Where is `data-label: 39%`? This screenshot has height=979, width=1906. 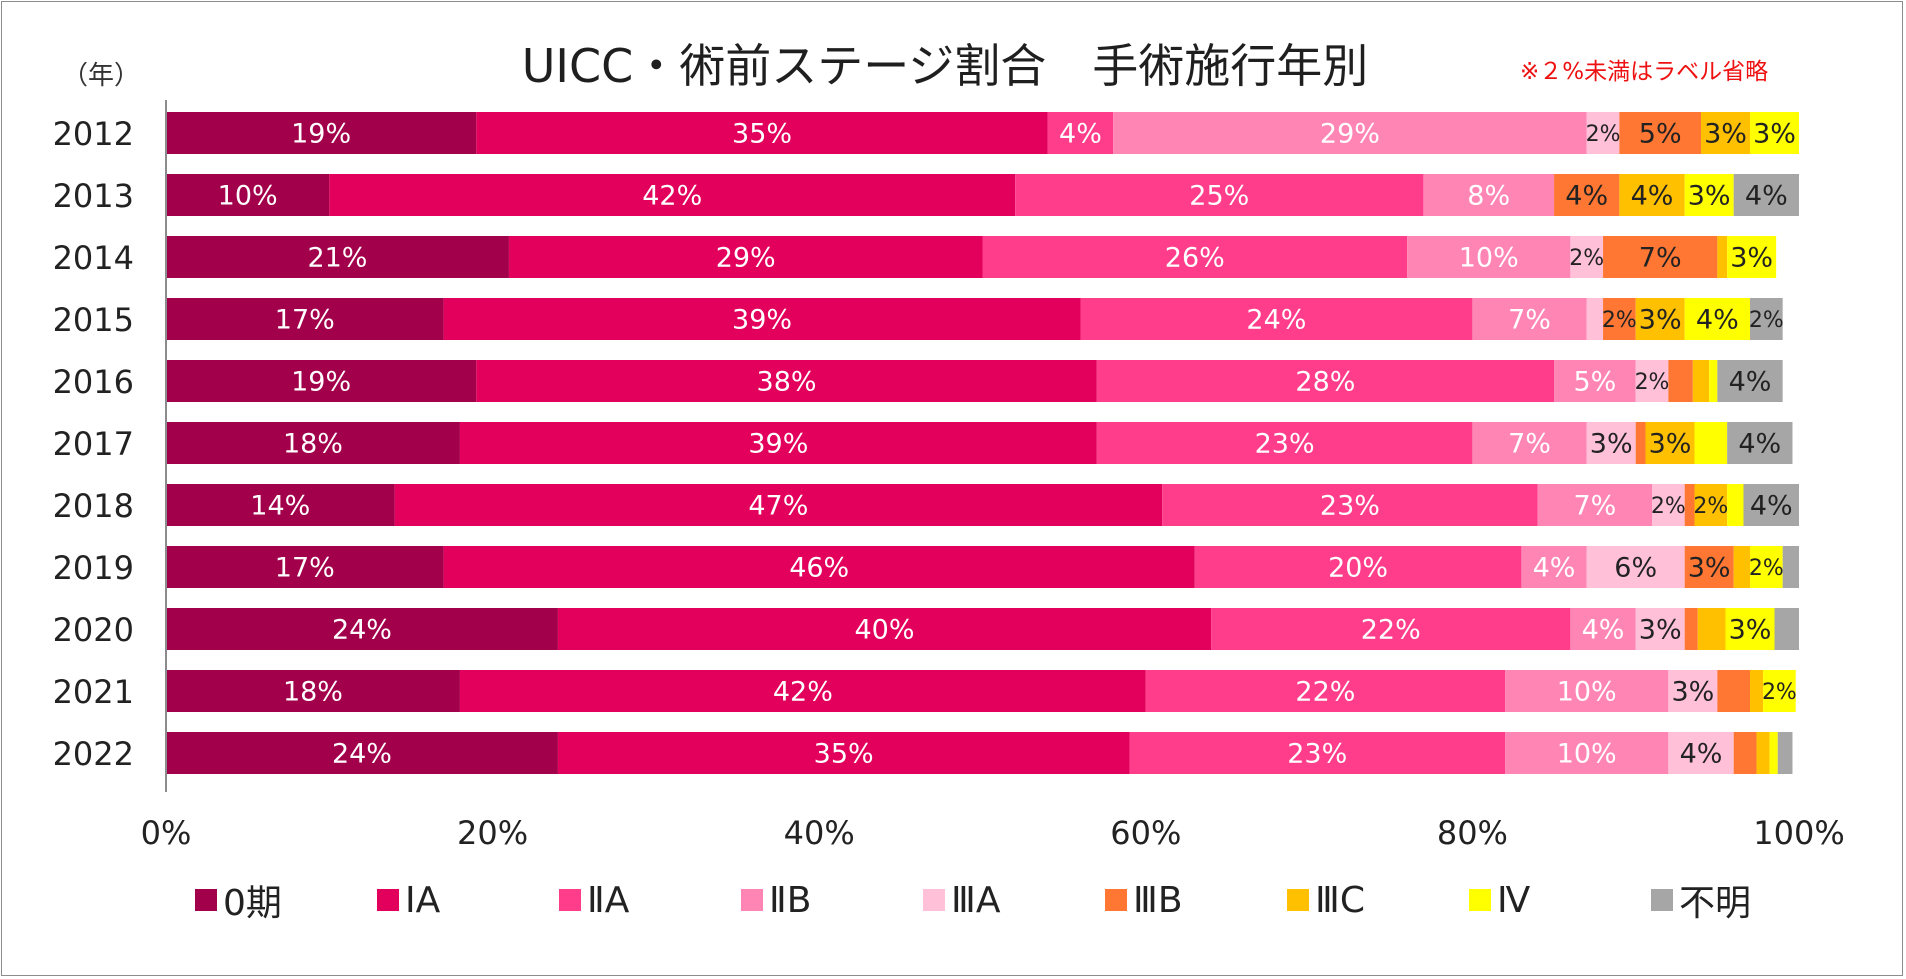
data-label: 39% is located at coordinates (778, 444).